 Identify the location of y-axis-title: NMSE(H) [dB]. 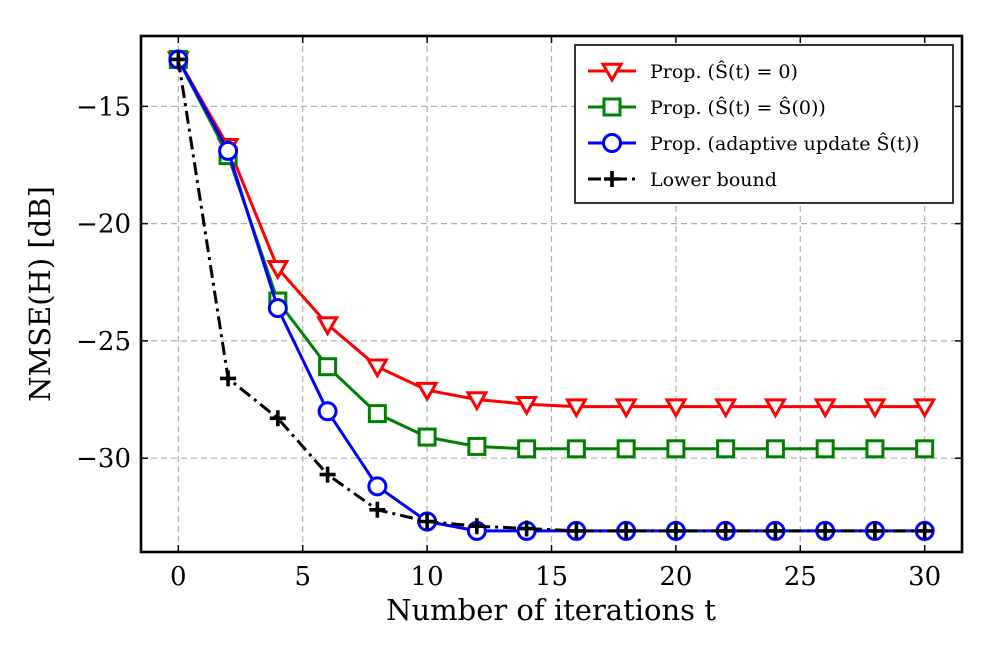
(40, 294).